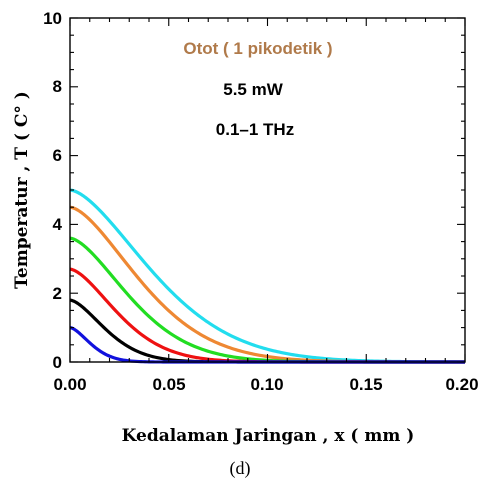 Image resolution: width=494 pixels, height=481 pixels. What do you see at coordinates (52, 190) in the screenshot?
I see `y-tick-labels: 0 2 4 6 8 10` at bounding box center [52, 190].